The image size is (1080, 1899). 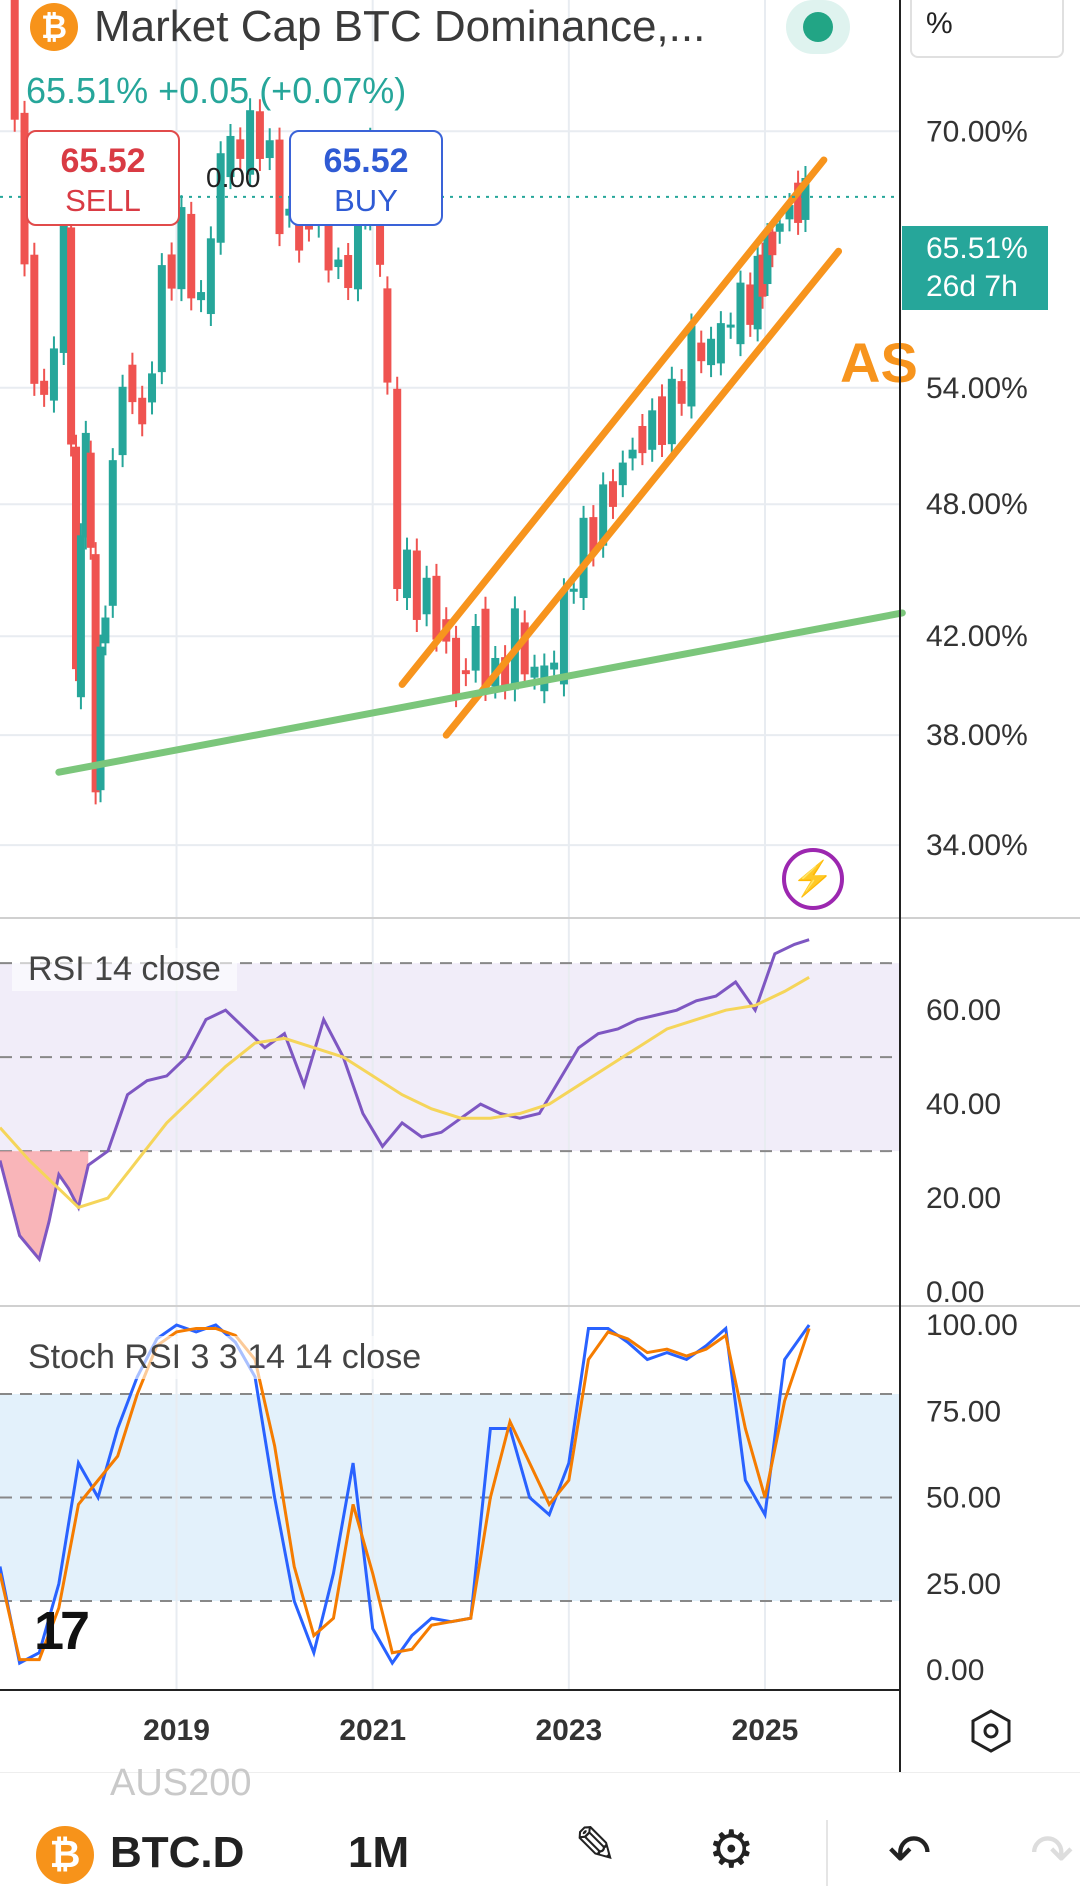 I want to click on stoch-tick-label: 0.00, so click(x=955, y=1670).